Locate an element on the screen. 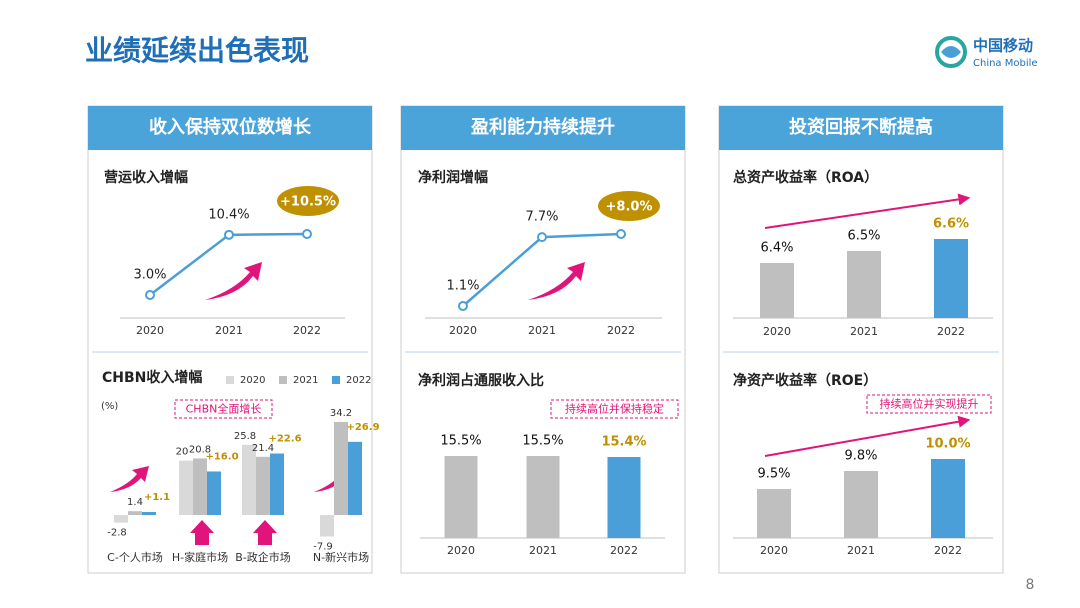 Image resolution: width=1080 pixels, height=608 pixels. data-label: 20 is located at coordinates (182, 452).